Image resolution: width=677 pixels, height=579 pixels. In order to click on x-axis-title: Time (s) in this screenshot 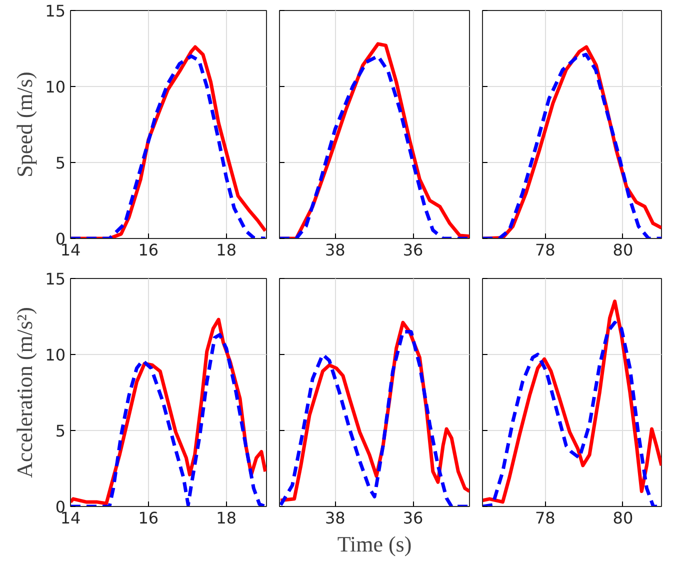, I will do `click(374, 544)`.